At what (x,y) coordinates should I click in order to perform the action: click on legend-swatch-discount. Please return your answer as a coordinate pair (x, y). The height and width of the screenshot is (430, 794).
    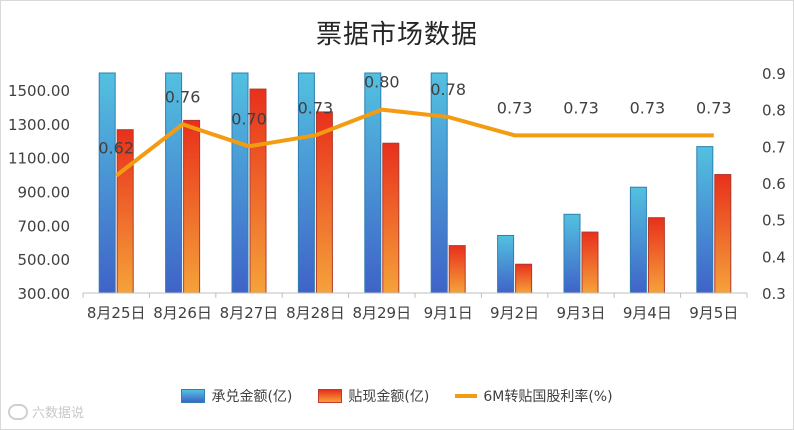
    Looking at the image, I should click on (330, 396).